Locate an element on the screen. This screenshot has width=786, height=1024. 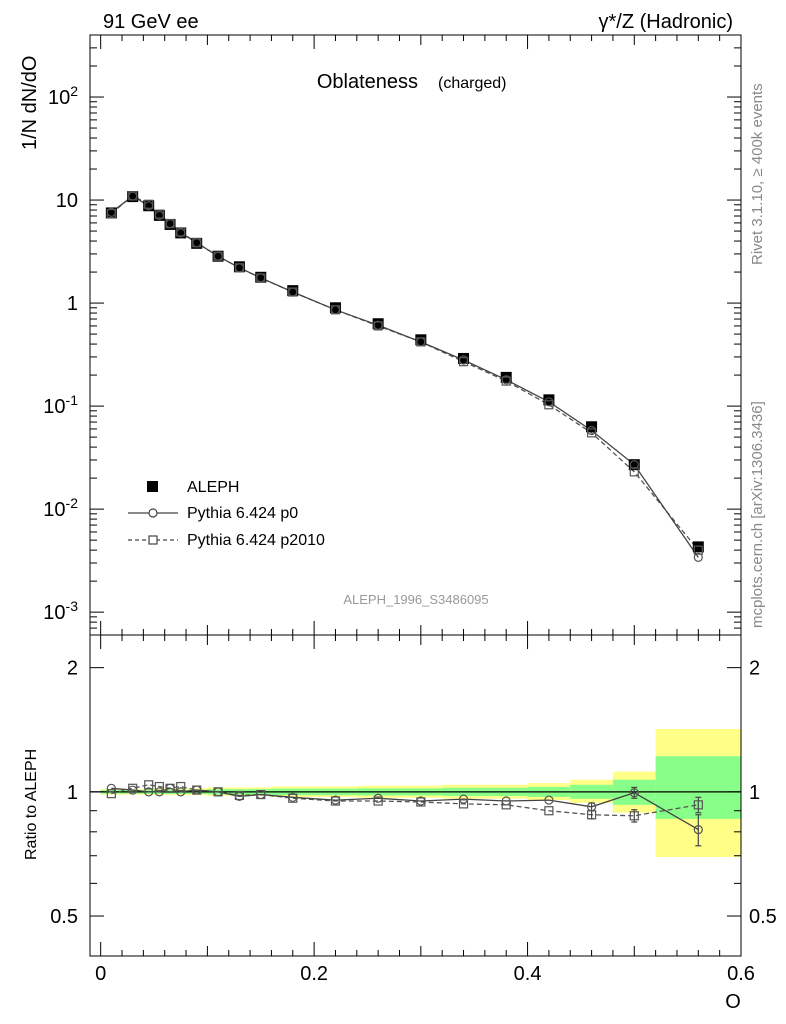
ratio-y-tick-label-left: 2 is located at coordinates (72, 669).